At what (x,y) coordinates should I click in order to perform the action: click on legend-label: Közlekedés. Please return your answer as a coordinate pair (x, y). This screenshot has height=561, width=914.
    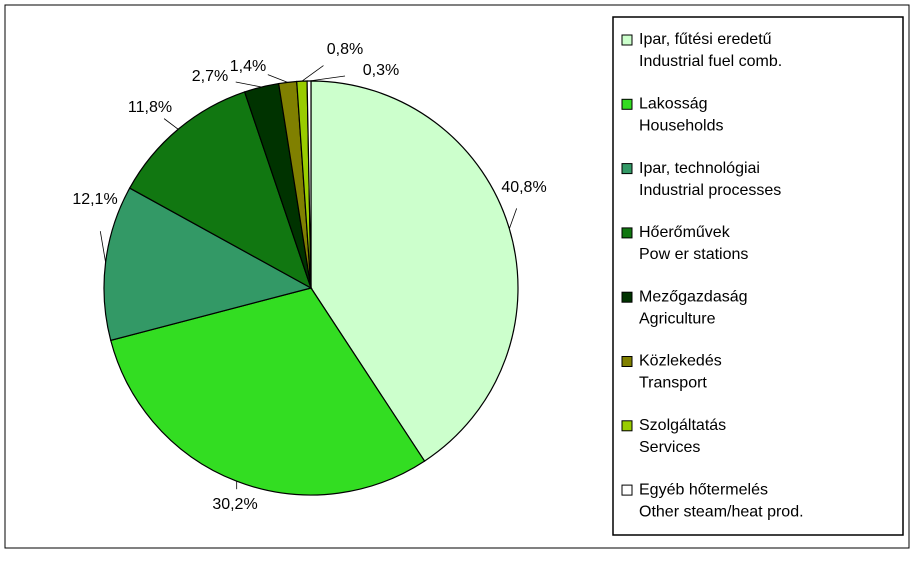
    Looking at the image, I should click on (680, 361).